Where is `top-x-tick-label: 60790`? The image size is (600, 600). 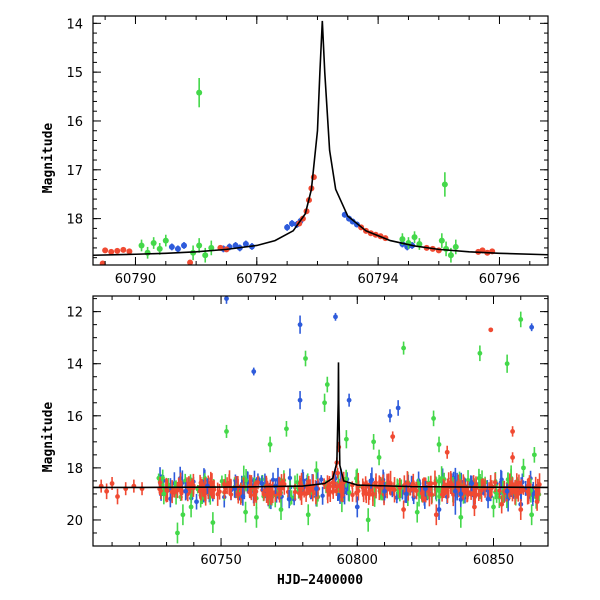 top-x-tick-label: 60790 is located at coordinates (135, 279).